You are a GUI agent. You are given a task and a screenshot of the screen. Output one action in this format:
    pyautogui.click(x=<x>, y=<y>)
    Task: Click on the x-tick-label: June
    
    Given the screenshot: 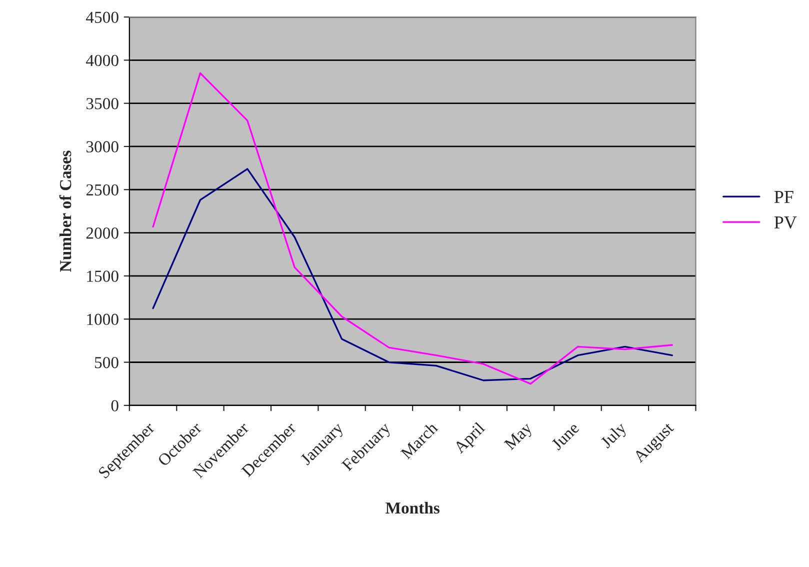 What is the action you would take?
    pyautogui.click(x=565, y=436)
    